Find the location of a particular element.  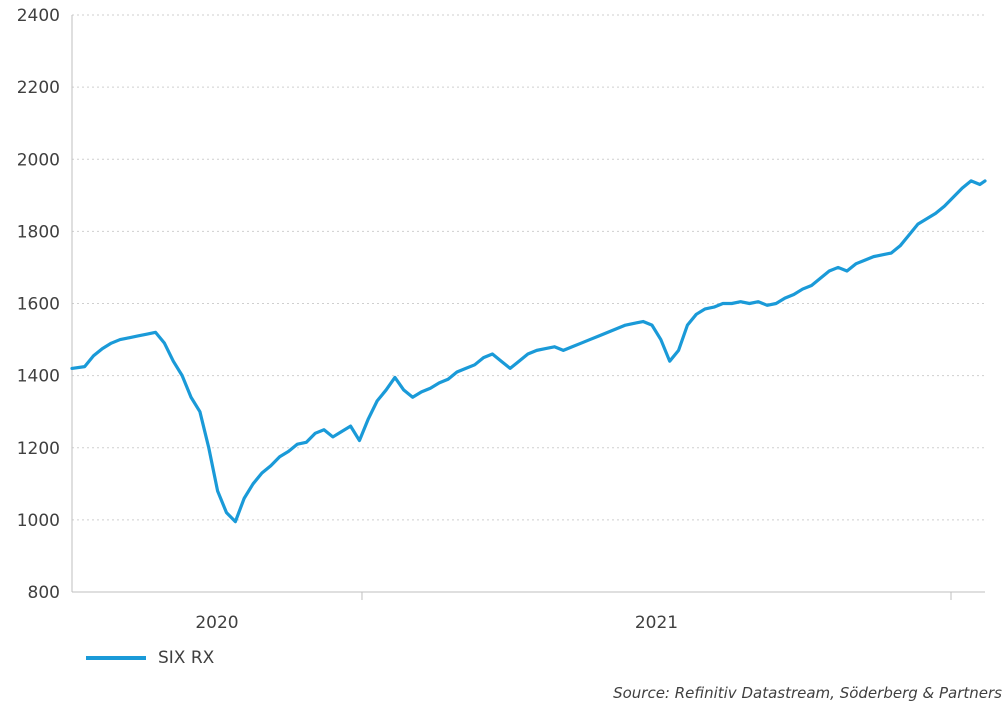

y-tick-label: 2000 is located at coordinates (38, 160).